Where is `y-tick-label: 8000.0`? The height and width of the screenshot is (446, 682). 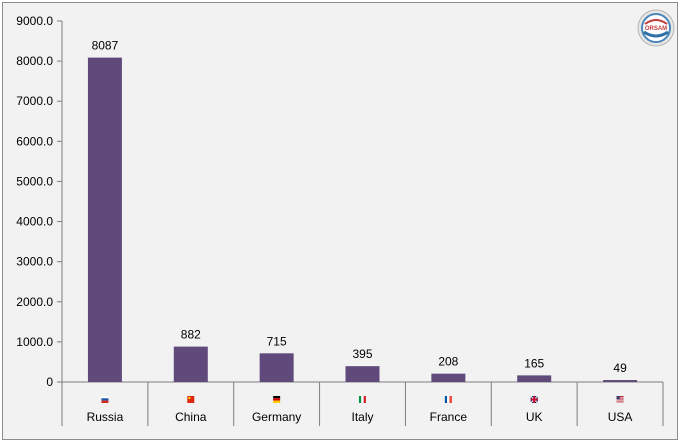
y-tick-label: 8000.0 is located at coordinates (34, 61).